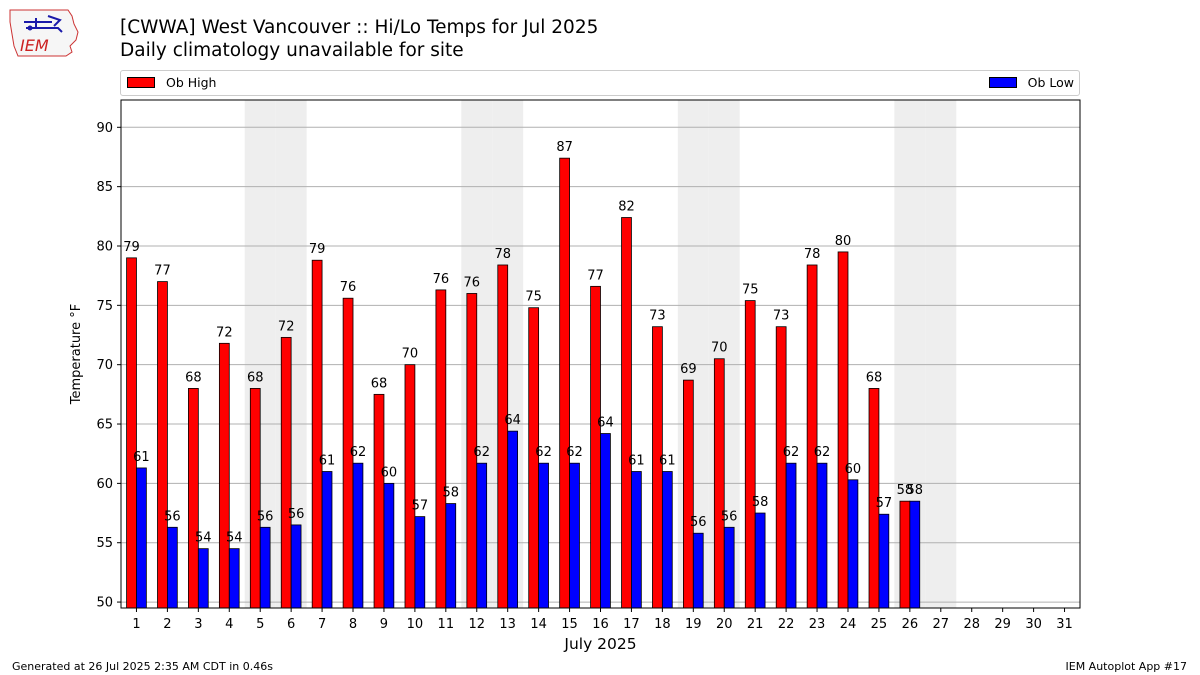  What do you see at coordinates (538, 624) in the screenshot?
I see `x-tick-label: 14` at bounding box center [538, 624].